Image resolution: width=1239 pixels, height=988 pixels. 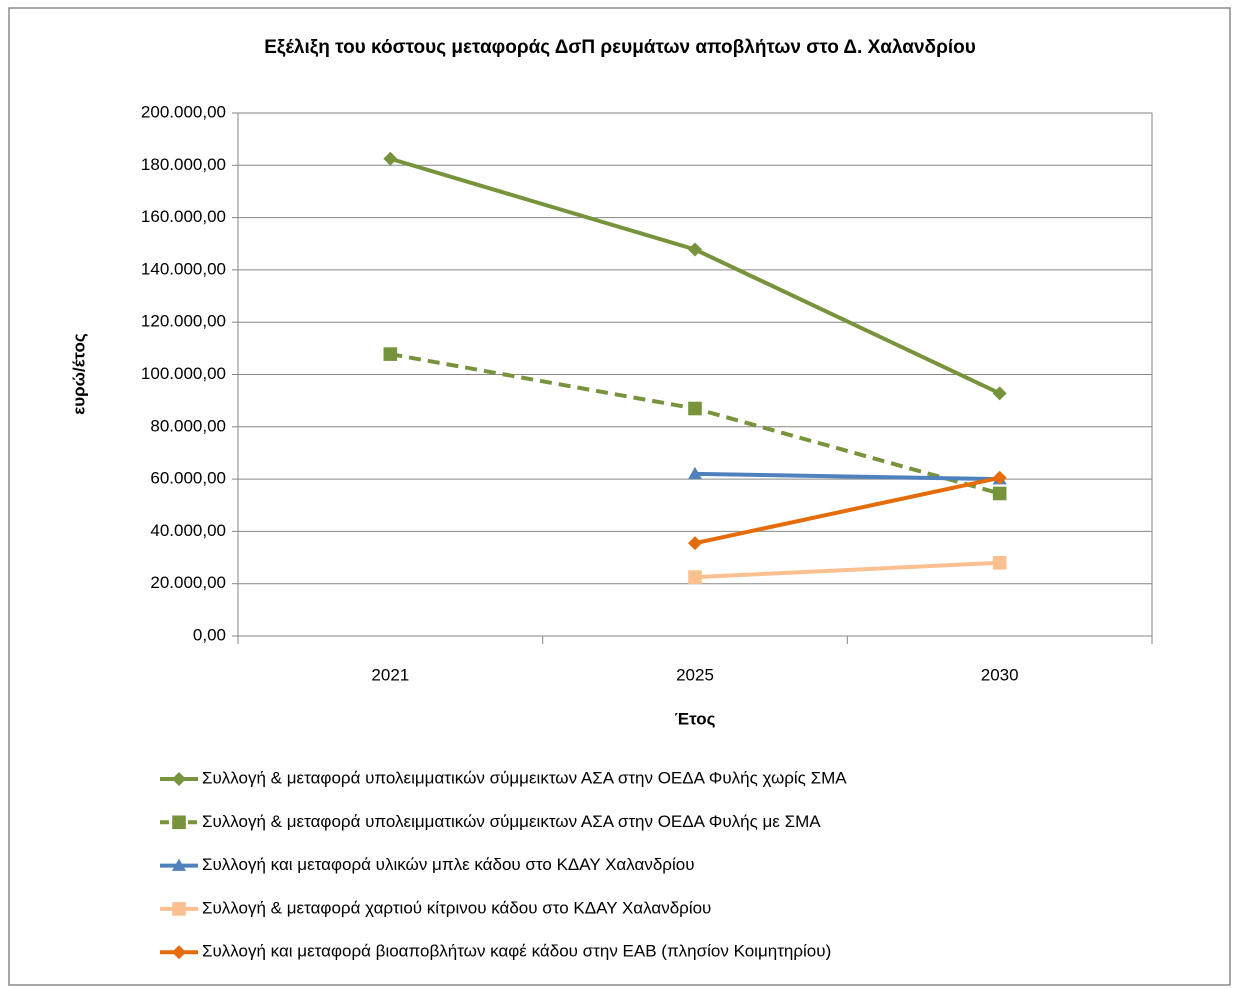 I want to click on y-tick-label: 0,00, so click(x=209, y=634).